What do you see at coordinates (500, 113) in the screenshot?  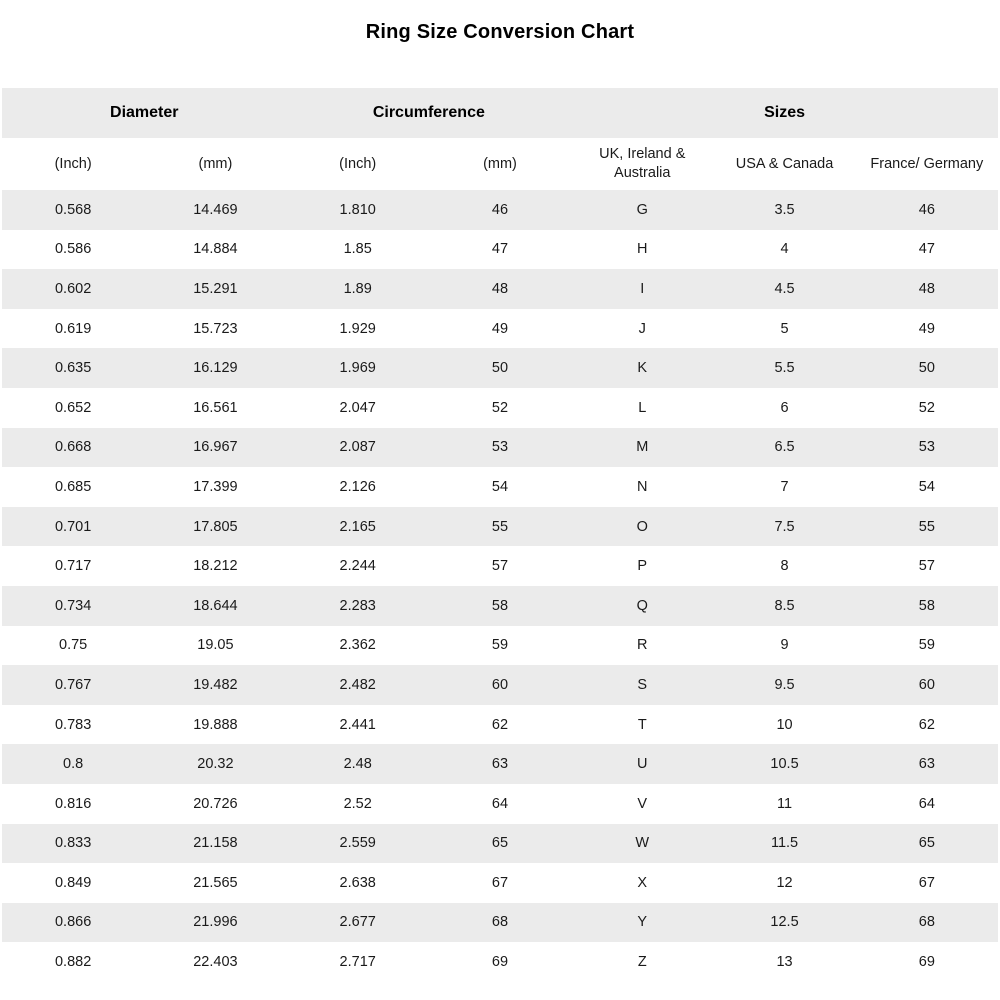 I see `group-header-row: Diameter Circumference Sizes` at bounding box center [500, 113].